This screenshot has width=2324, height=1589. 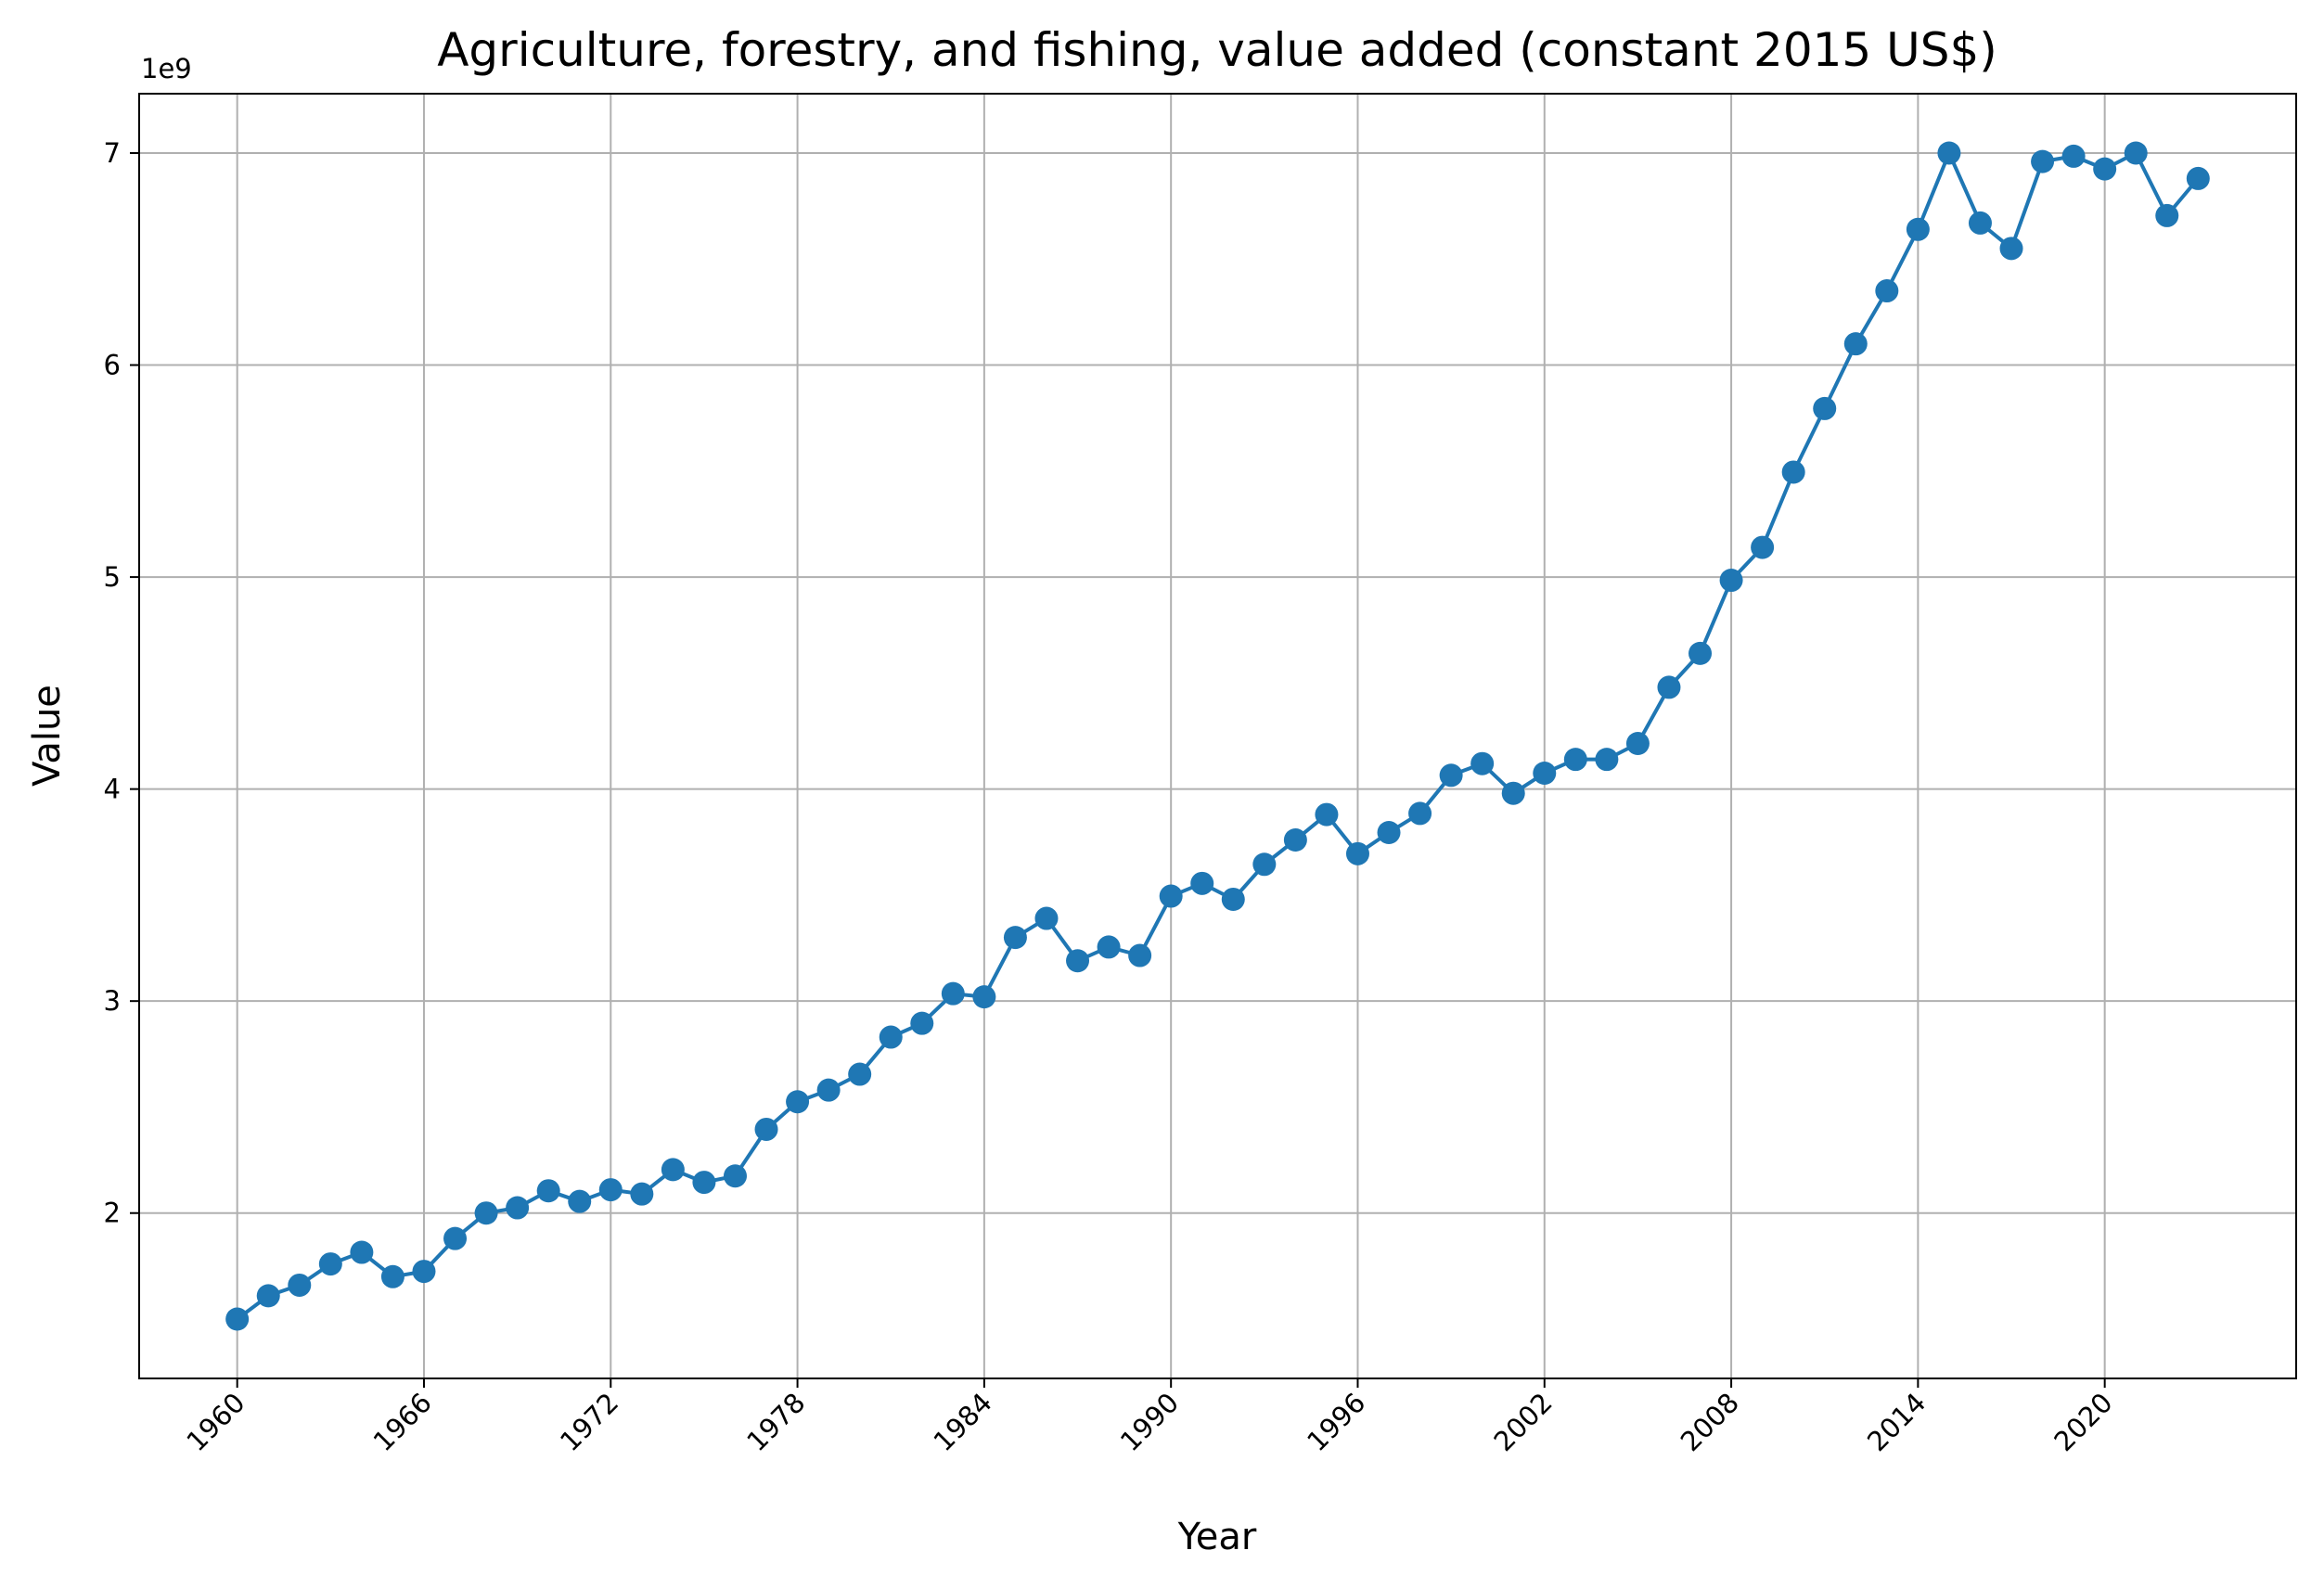 I want to click on y-axis: 2 3 4 5 6 7, so click(x=121, y=683).